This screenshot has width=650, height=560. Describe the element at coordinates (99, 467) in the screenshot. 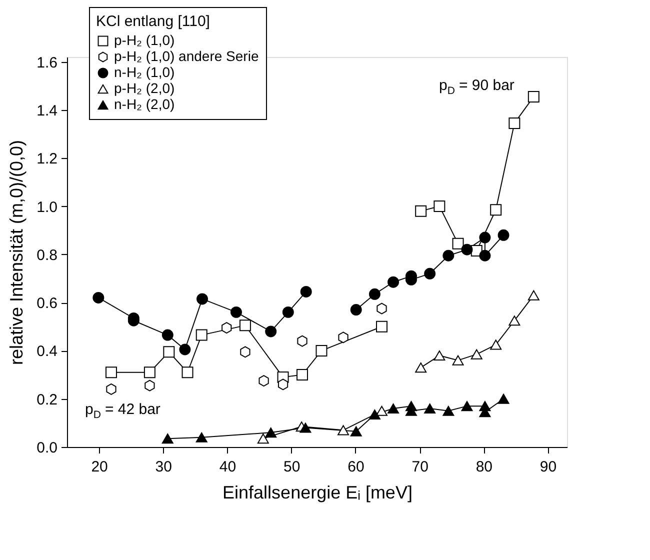

I see `x-tick-label: 20` at that location.